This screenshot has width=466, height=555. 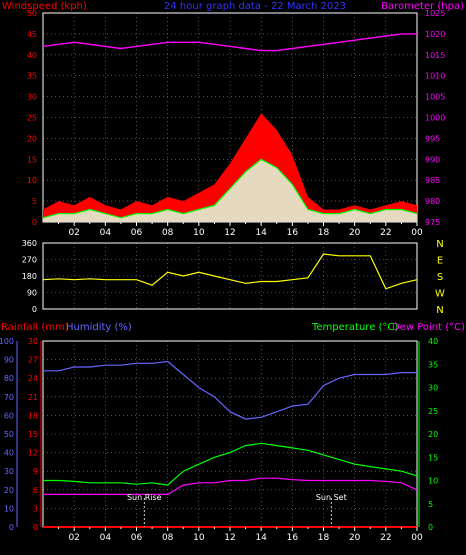 What do you see at coordinates (440, 277) in the screenshot?
I see `compass-label: S` at bounding box center [440, 277].